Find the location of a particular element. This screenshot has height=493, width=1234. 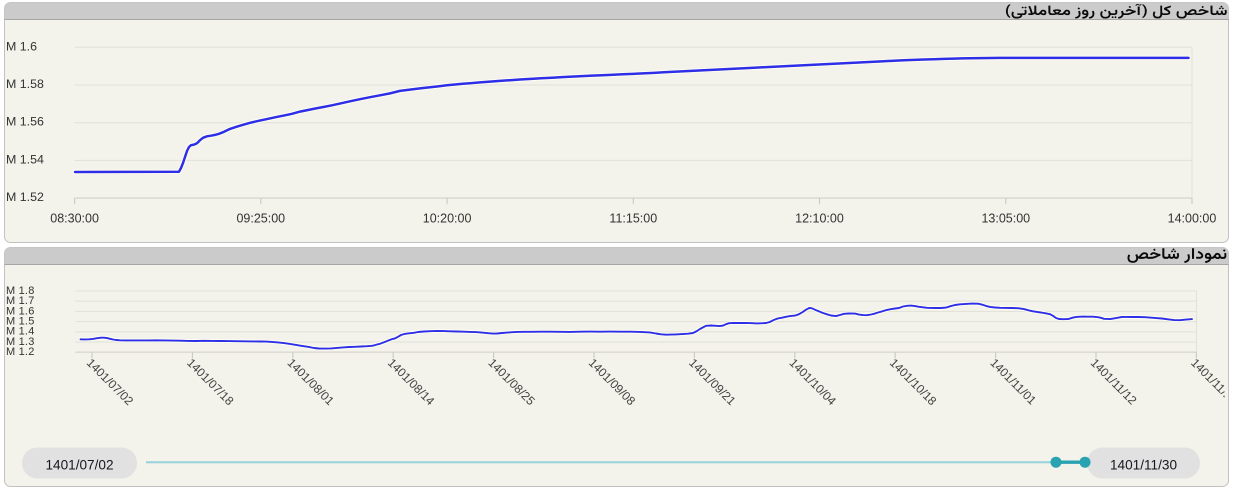

svg-text: M 1.5 is located at coordinates (20, 322).